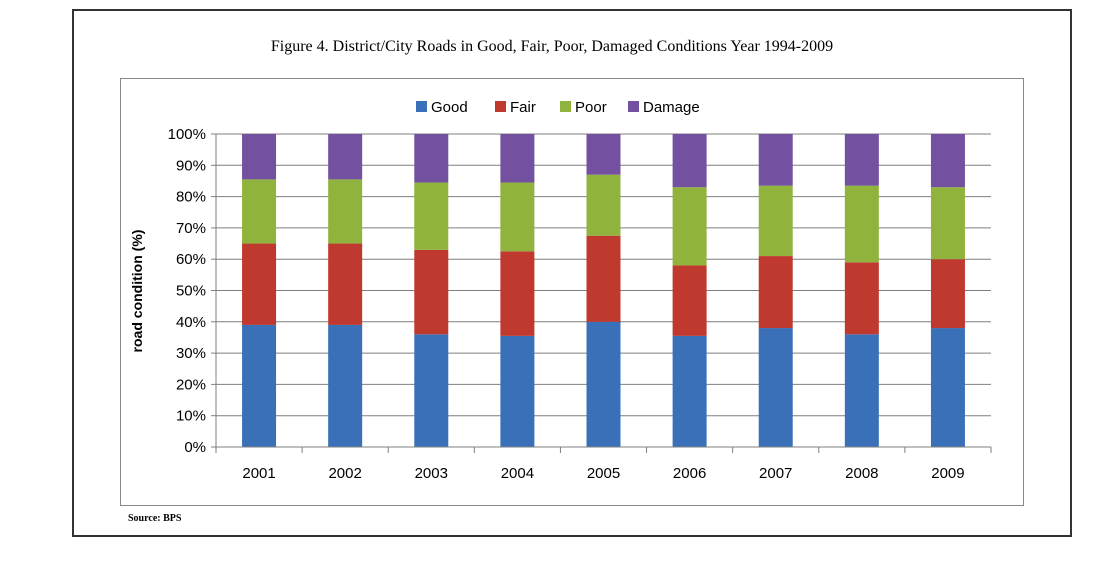 This screenshot has height=564, width=1104. I want to click on x-tick-label: 2003, so click(431, 473).